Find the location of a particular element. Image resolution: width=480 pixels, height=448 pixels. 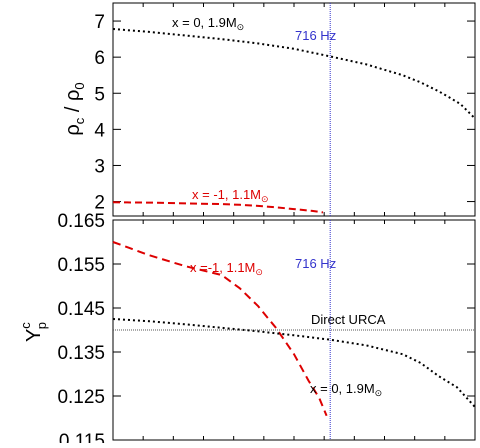

y-tick-label: 0.145 is located at coordinates (81, 309).